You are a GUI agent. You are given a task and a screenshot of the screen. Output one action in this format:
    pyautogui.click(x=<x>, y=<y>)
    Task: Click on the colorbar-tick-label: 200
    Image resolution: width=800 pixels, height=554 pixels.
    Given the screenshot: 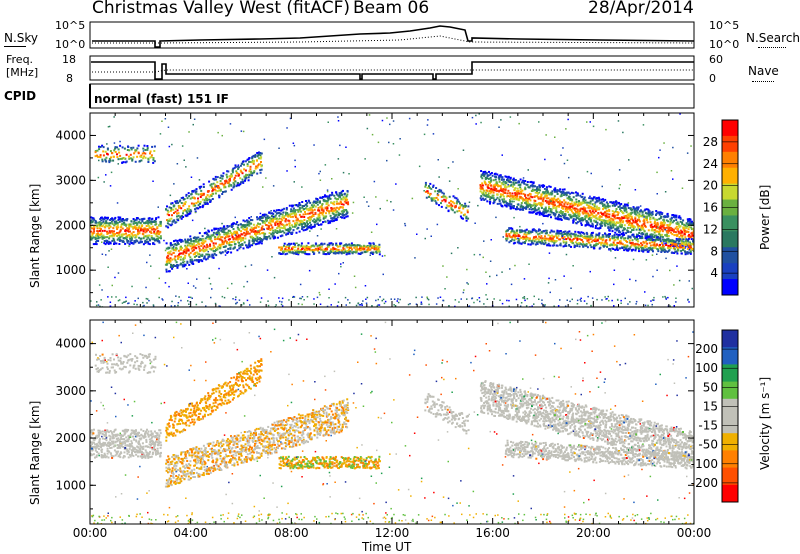 What is the action you would take?
    pyautogui.click(x=706, y=349)
    